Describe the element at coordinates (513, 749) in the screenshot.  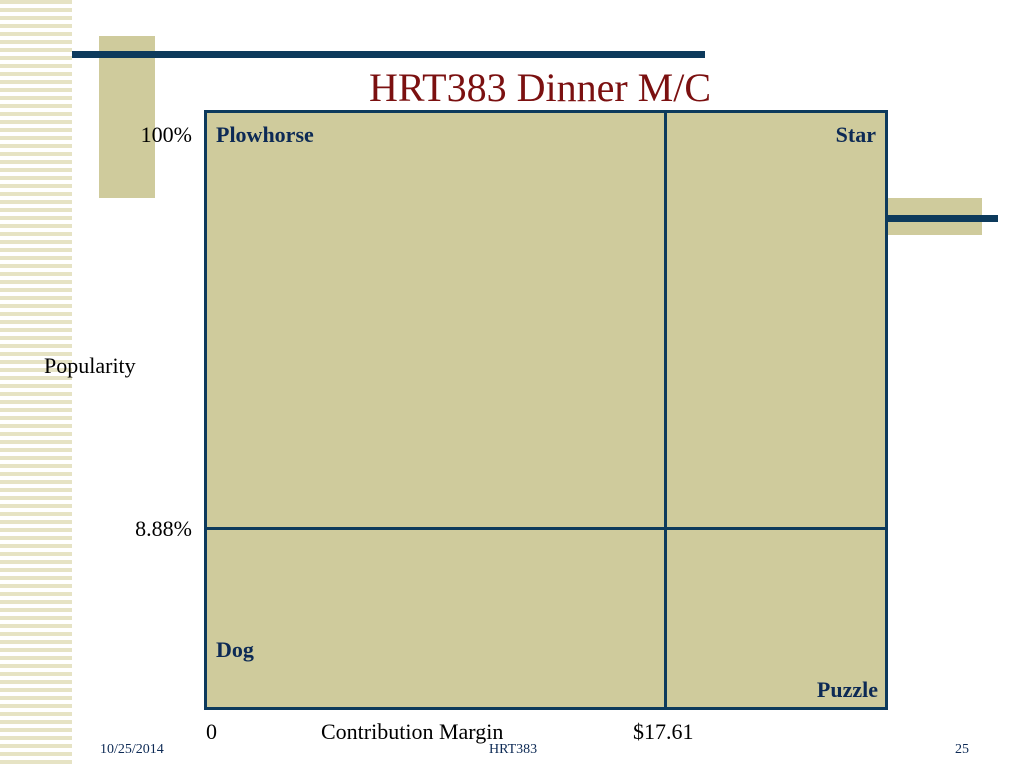
I see `footer-course: HRT383` at that location.